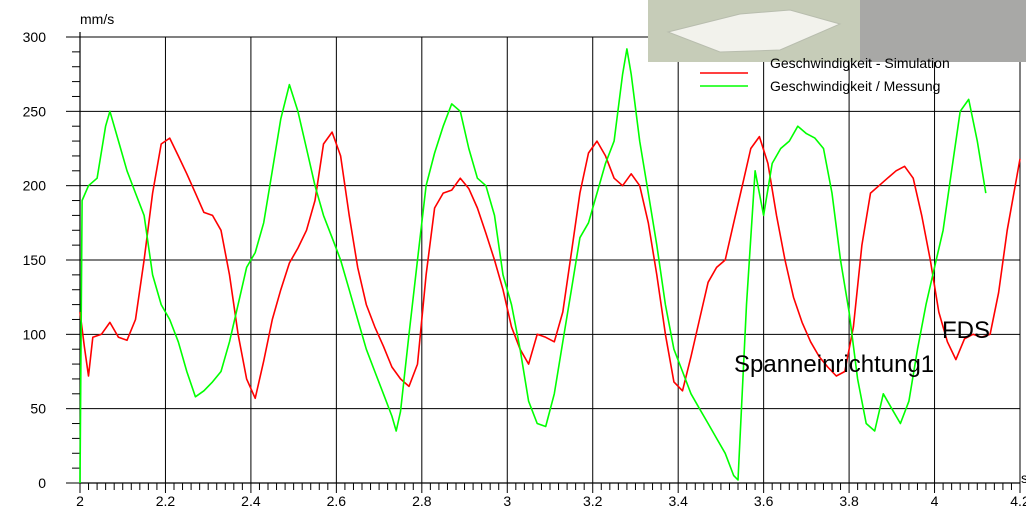 This screenshot has width=1026, height=528. Describe the element at coordinates (764, 501) in the screenshot. I see `x-tick-label: 3.6` at that location.